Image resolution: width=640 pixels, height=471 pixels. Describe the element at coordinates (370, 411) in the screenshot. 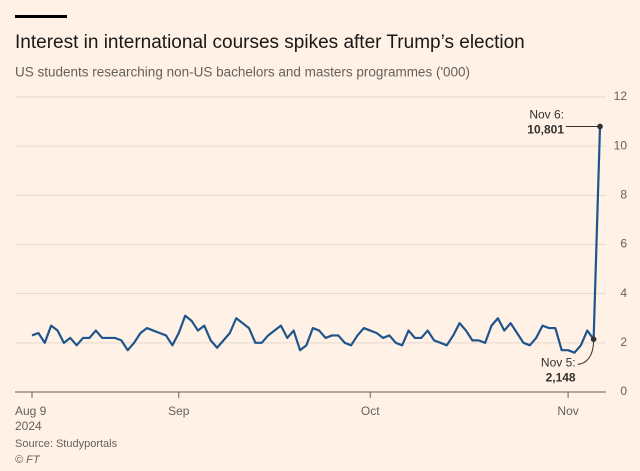

I see `x-tick-label: Oct` at that location.